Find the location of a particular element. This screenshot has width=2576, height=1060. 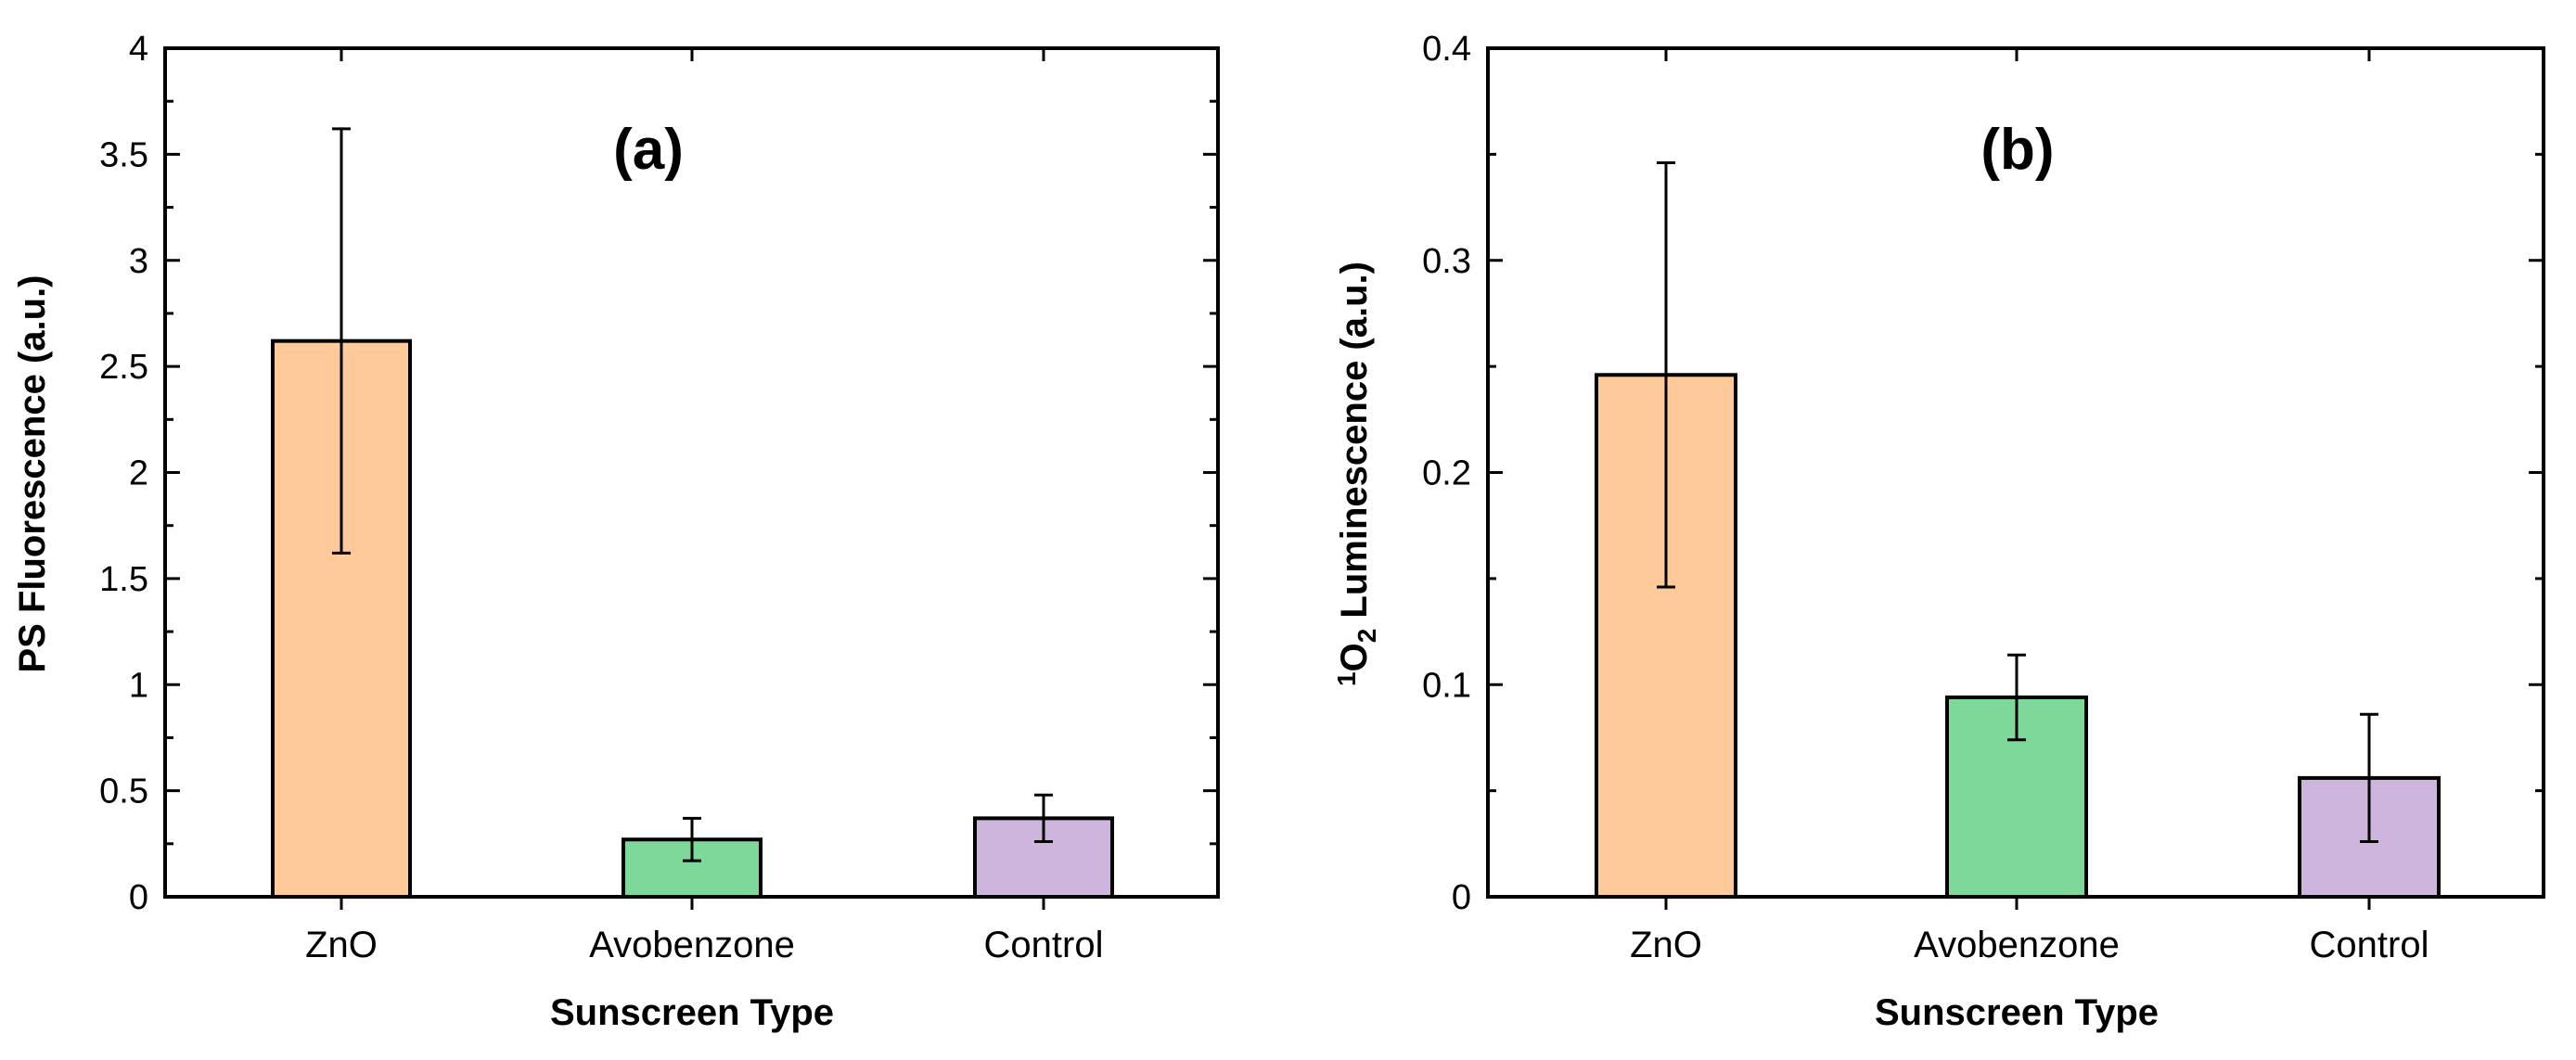

y-axis-title-b: 1O2 Luminescence (a.u.) is located at coordinates (1356, 474).